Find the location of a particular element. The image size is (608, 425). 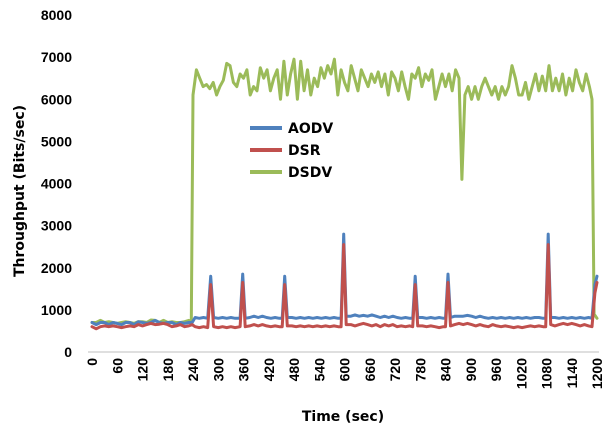

y-tick-label: 4000 is located at coordinates (56, 184).